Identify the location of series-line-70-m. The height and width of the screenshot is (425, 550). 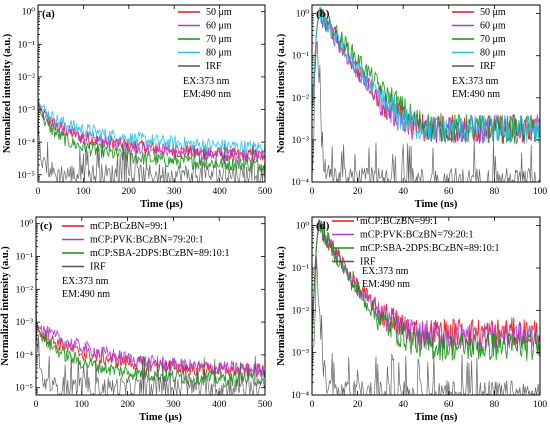
(151, 136).